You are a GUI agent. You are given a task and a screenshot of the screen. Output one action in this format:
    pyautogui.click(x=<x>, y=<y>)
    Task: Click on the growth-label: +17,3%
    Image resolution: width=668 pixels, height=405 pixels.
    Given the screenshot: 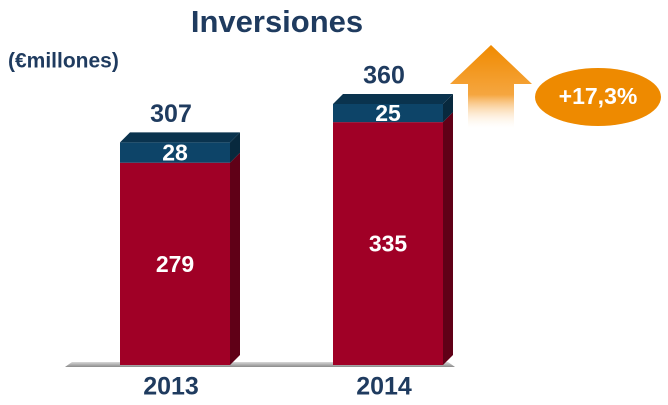 What is the action you would take?
    pyautogui.click(x=598, y=96)
    